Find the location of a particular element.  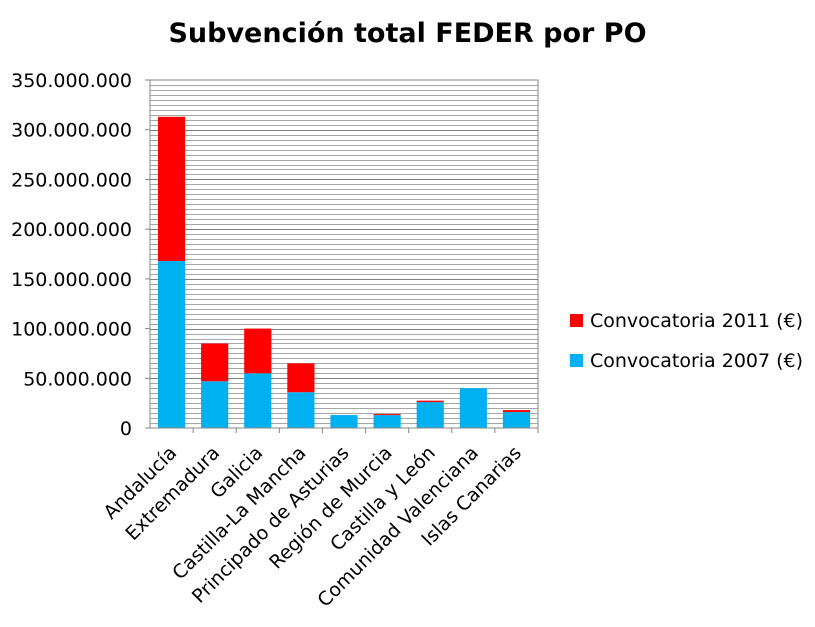

y-tick-label: 150.000.000 is located at coordinates (71, 280).